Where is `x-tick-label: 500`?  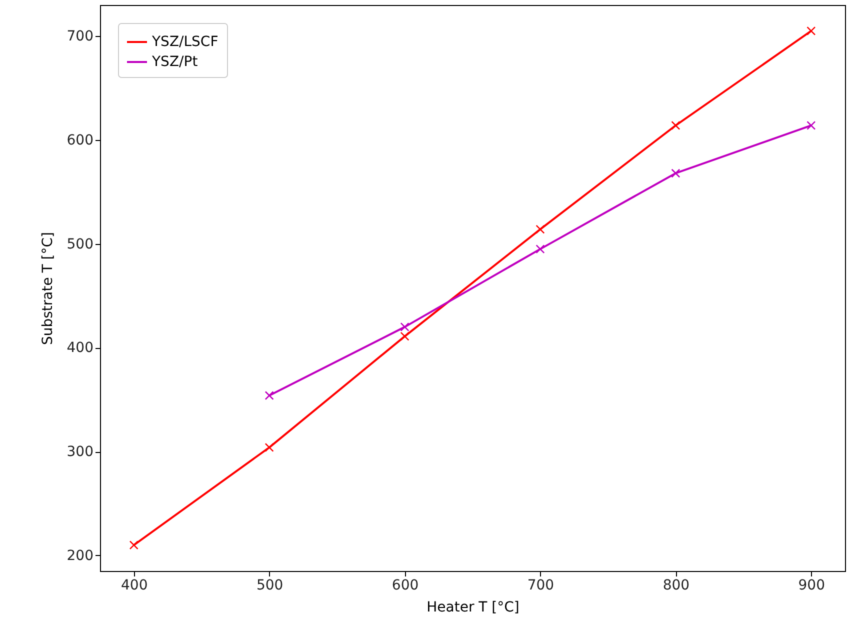
x-tick-label: 500 is located at coordinates (270, 586).